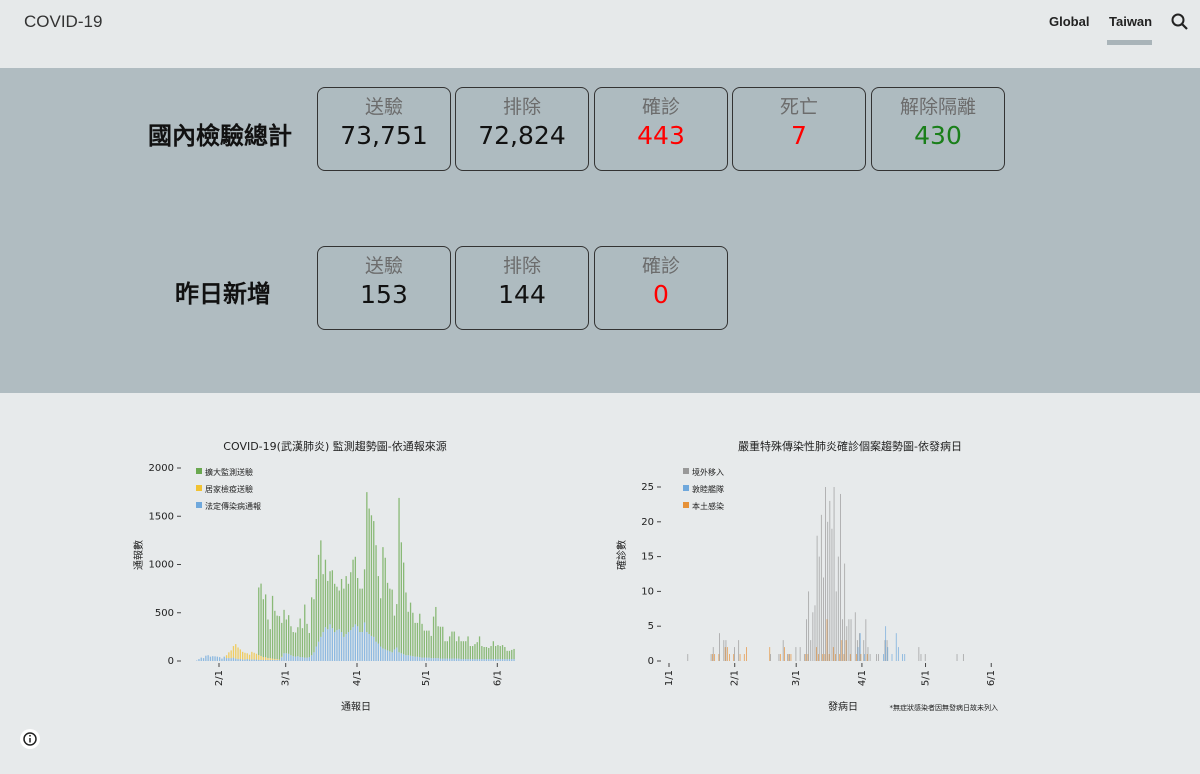 Image resolution: width=1200 pixels, height=774 pixels. What do you see at coordinates (647, 557) in the screenshot?
I see `y-tick-label: 15` at bounding box center [647, 557].